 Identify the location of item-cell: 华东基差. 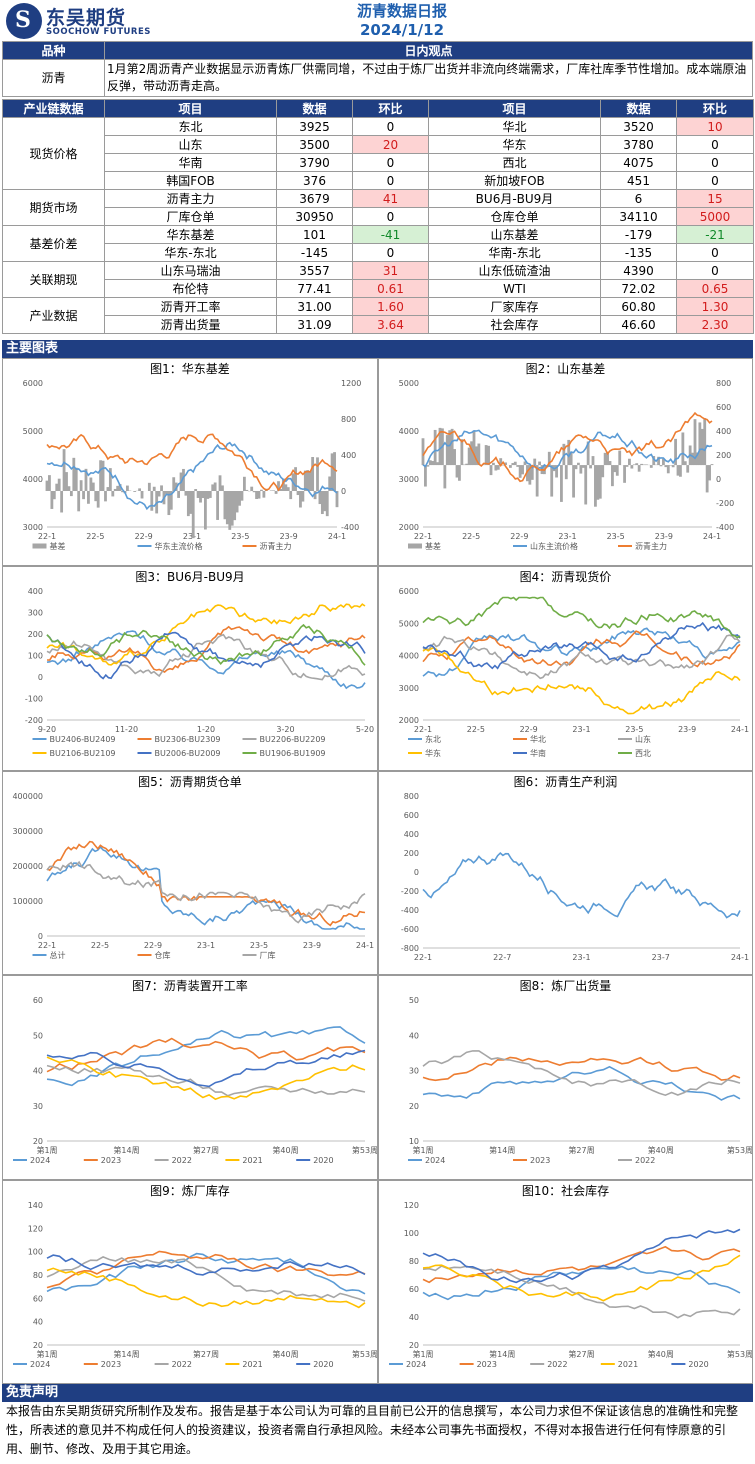
(190, 234).